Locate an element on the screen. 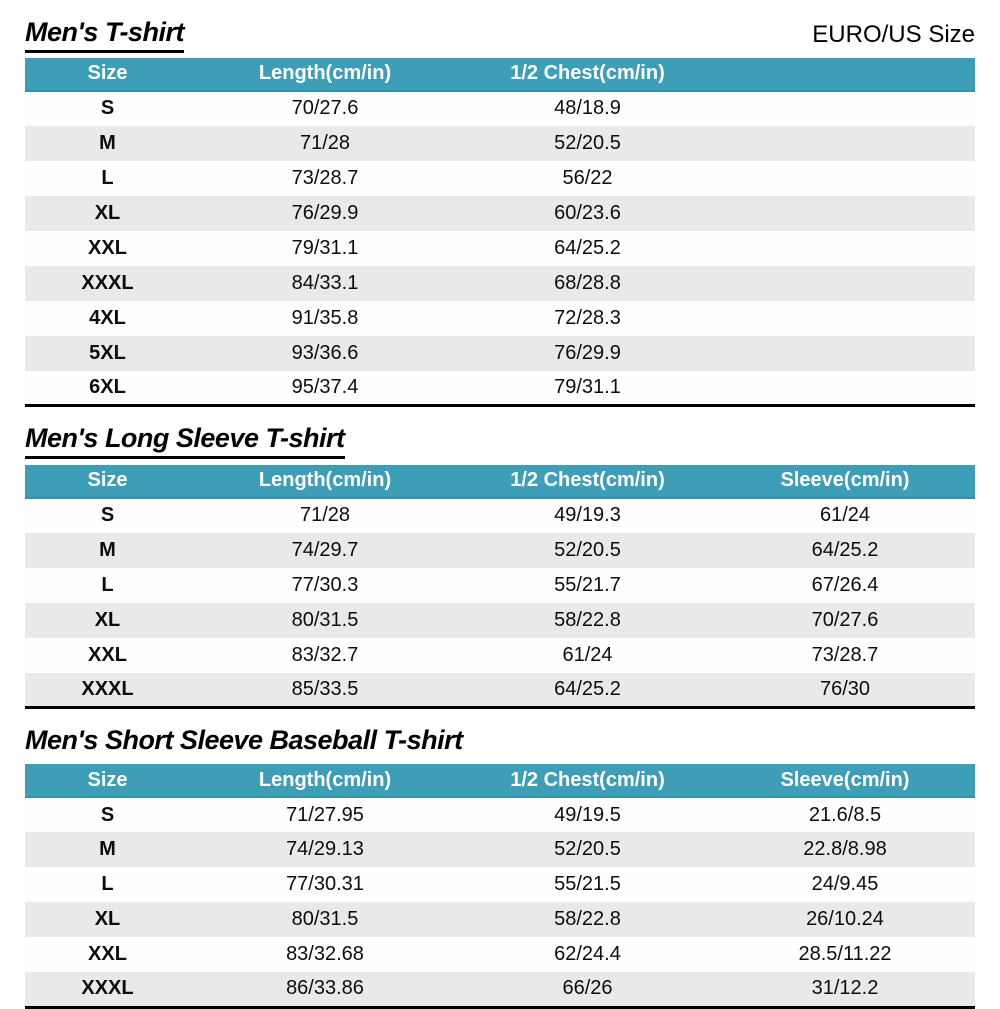 The image size is (1000, 1009). measurement-cell: 74/29.7 is located at coordinates (325, 549).